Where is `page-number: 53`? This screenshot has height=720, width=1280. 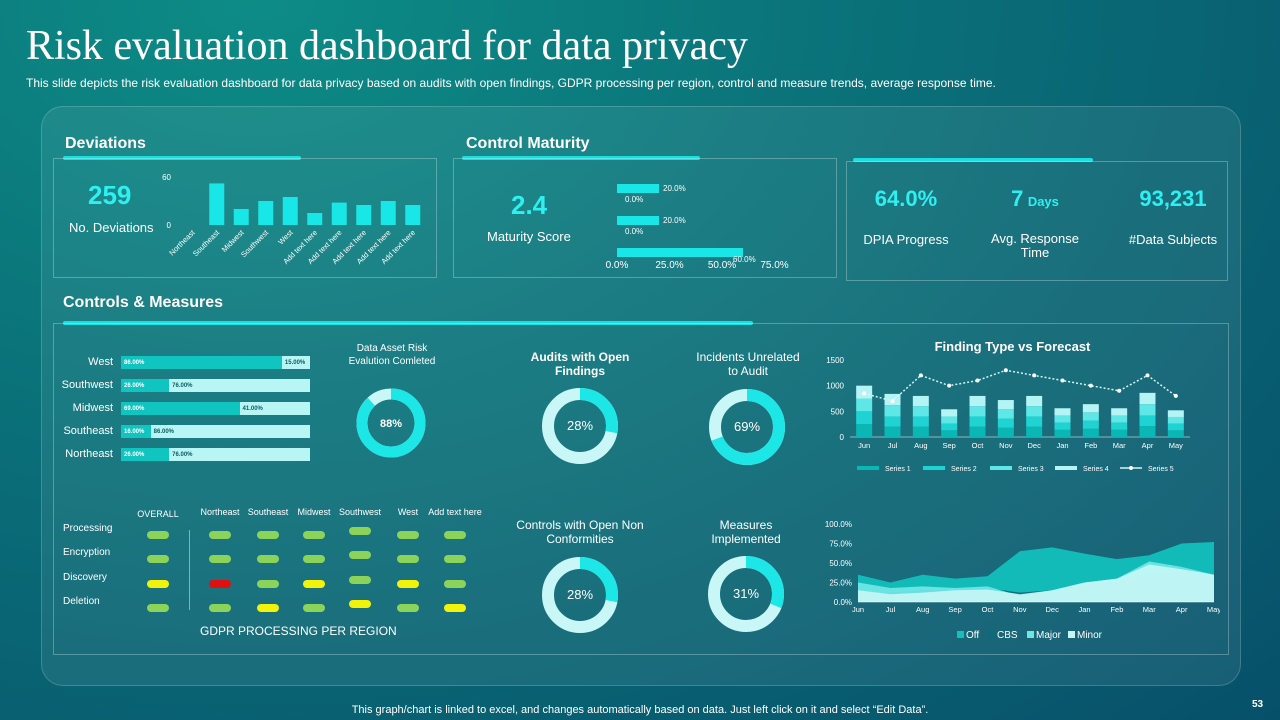
page-number: 53 is located at coordinates (1258, 704).